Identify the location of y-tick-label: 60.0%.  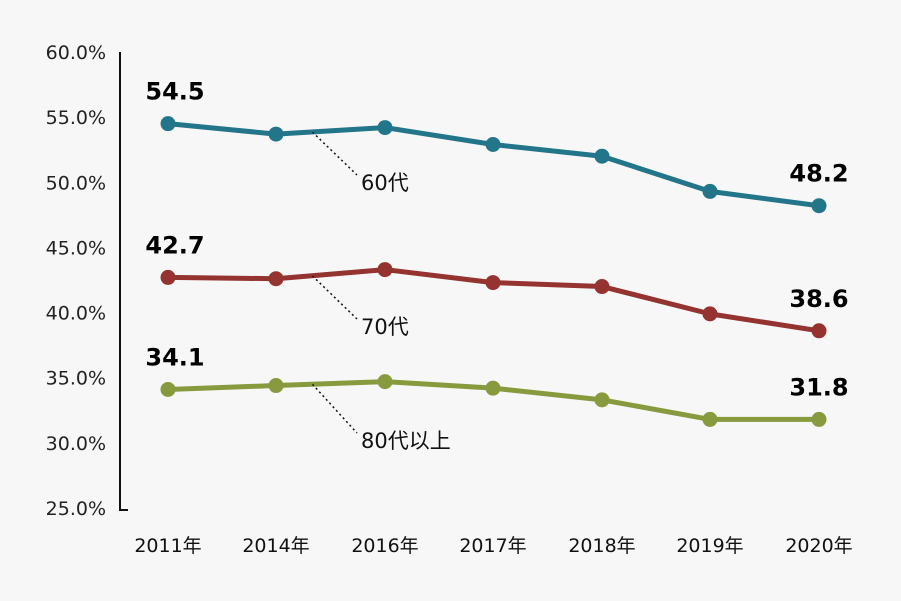
(76, 53).